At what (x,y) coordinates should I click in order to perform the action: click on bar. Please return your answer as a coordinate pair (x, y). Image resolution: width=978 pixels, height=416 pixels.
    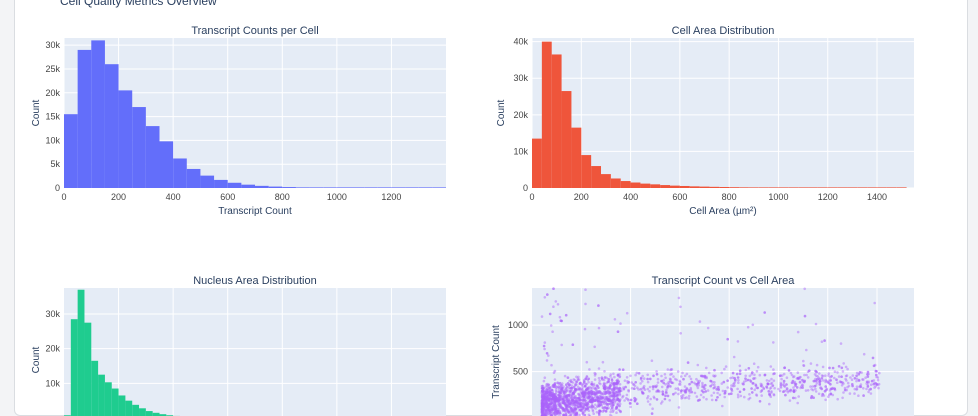
    Looking at the image, I should click on (149, 413).